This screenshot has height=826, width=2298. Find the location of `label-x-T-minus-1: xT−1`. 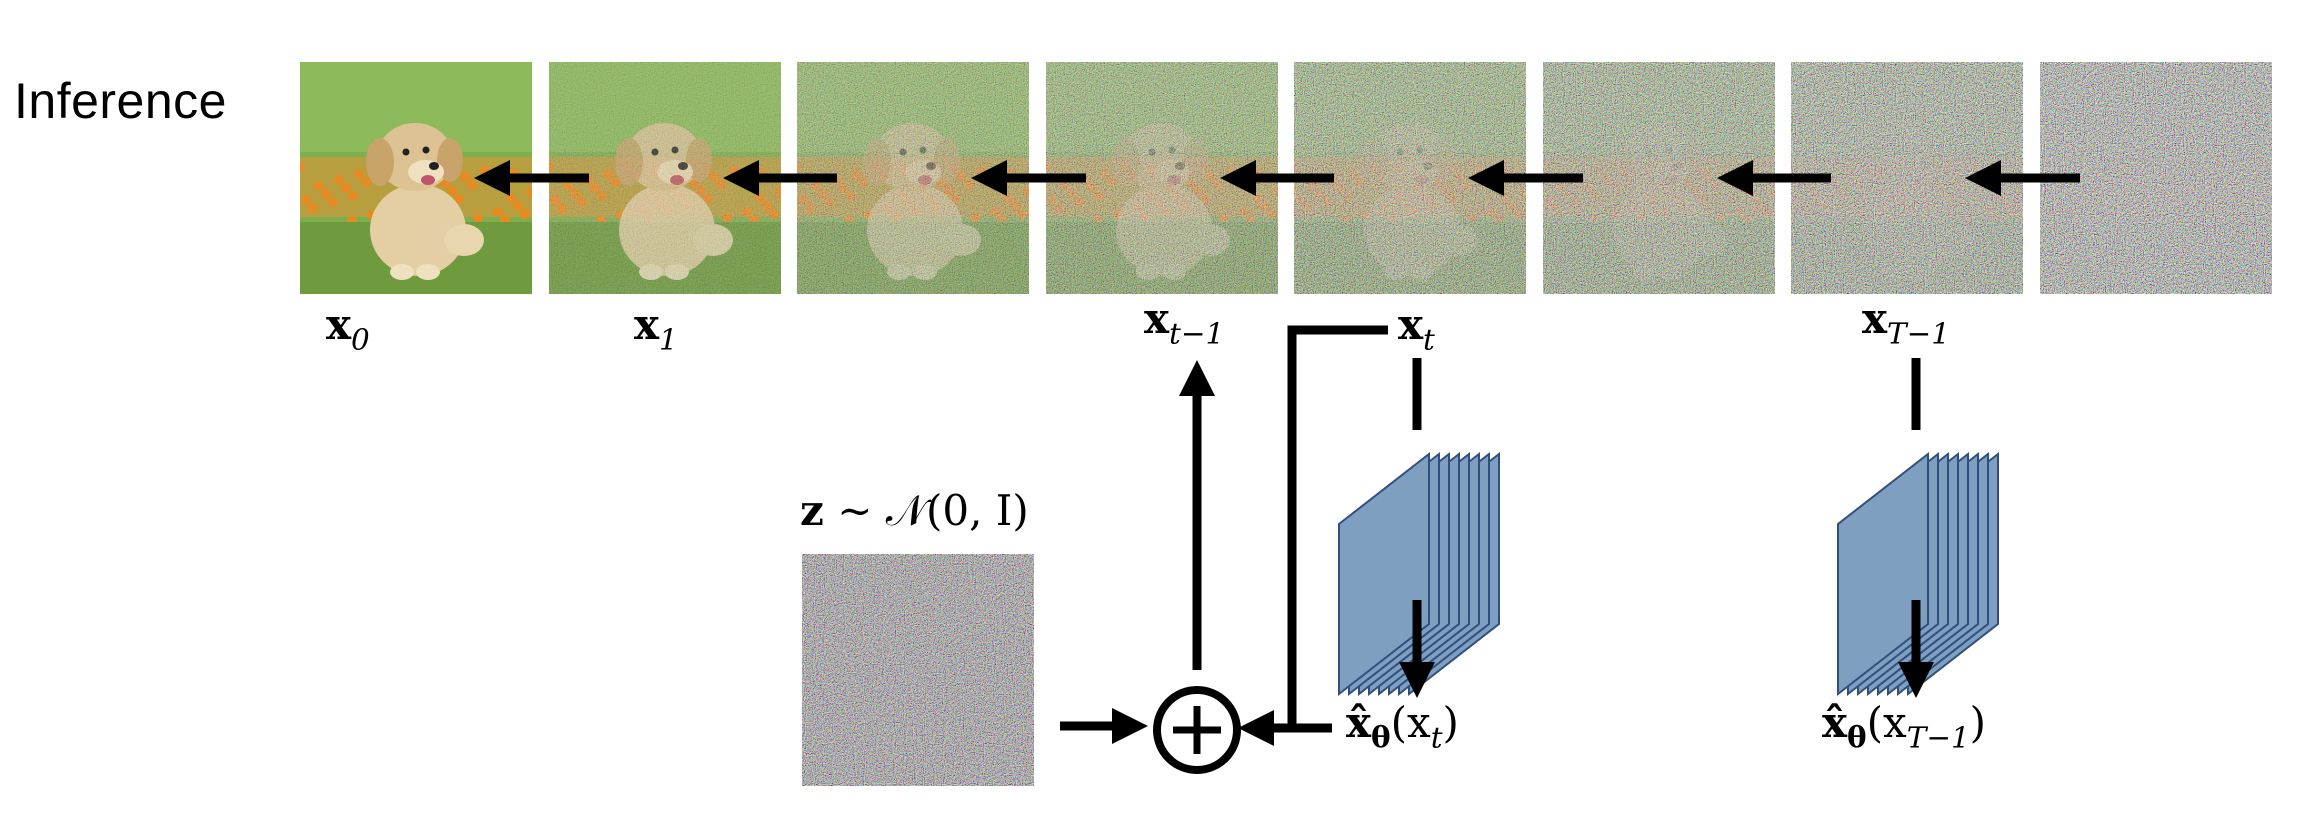

label-x-T-minus-1: xT−1 is located at coordinates (1906, 322).